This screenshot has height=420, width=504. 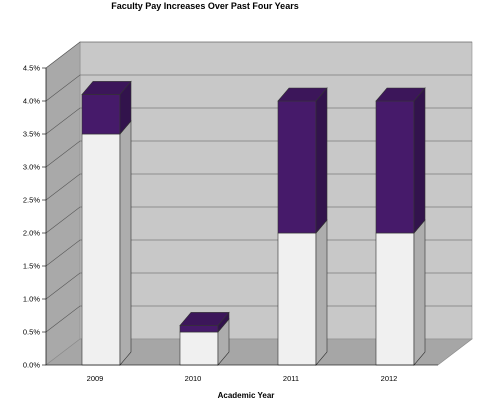 What do you see at coordinates (31, 101) in the screenshot?
I see `y-tick-label: 4.0%` at bounding box center [31, 101].